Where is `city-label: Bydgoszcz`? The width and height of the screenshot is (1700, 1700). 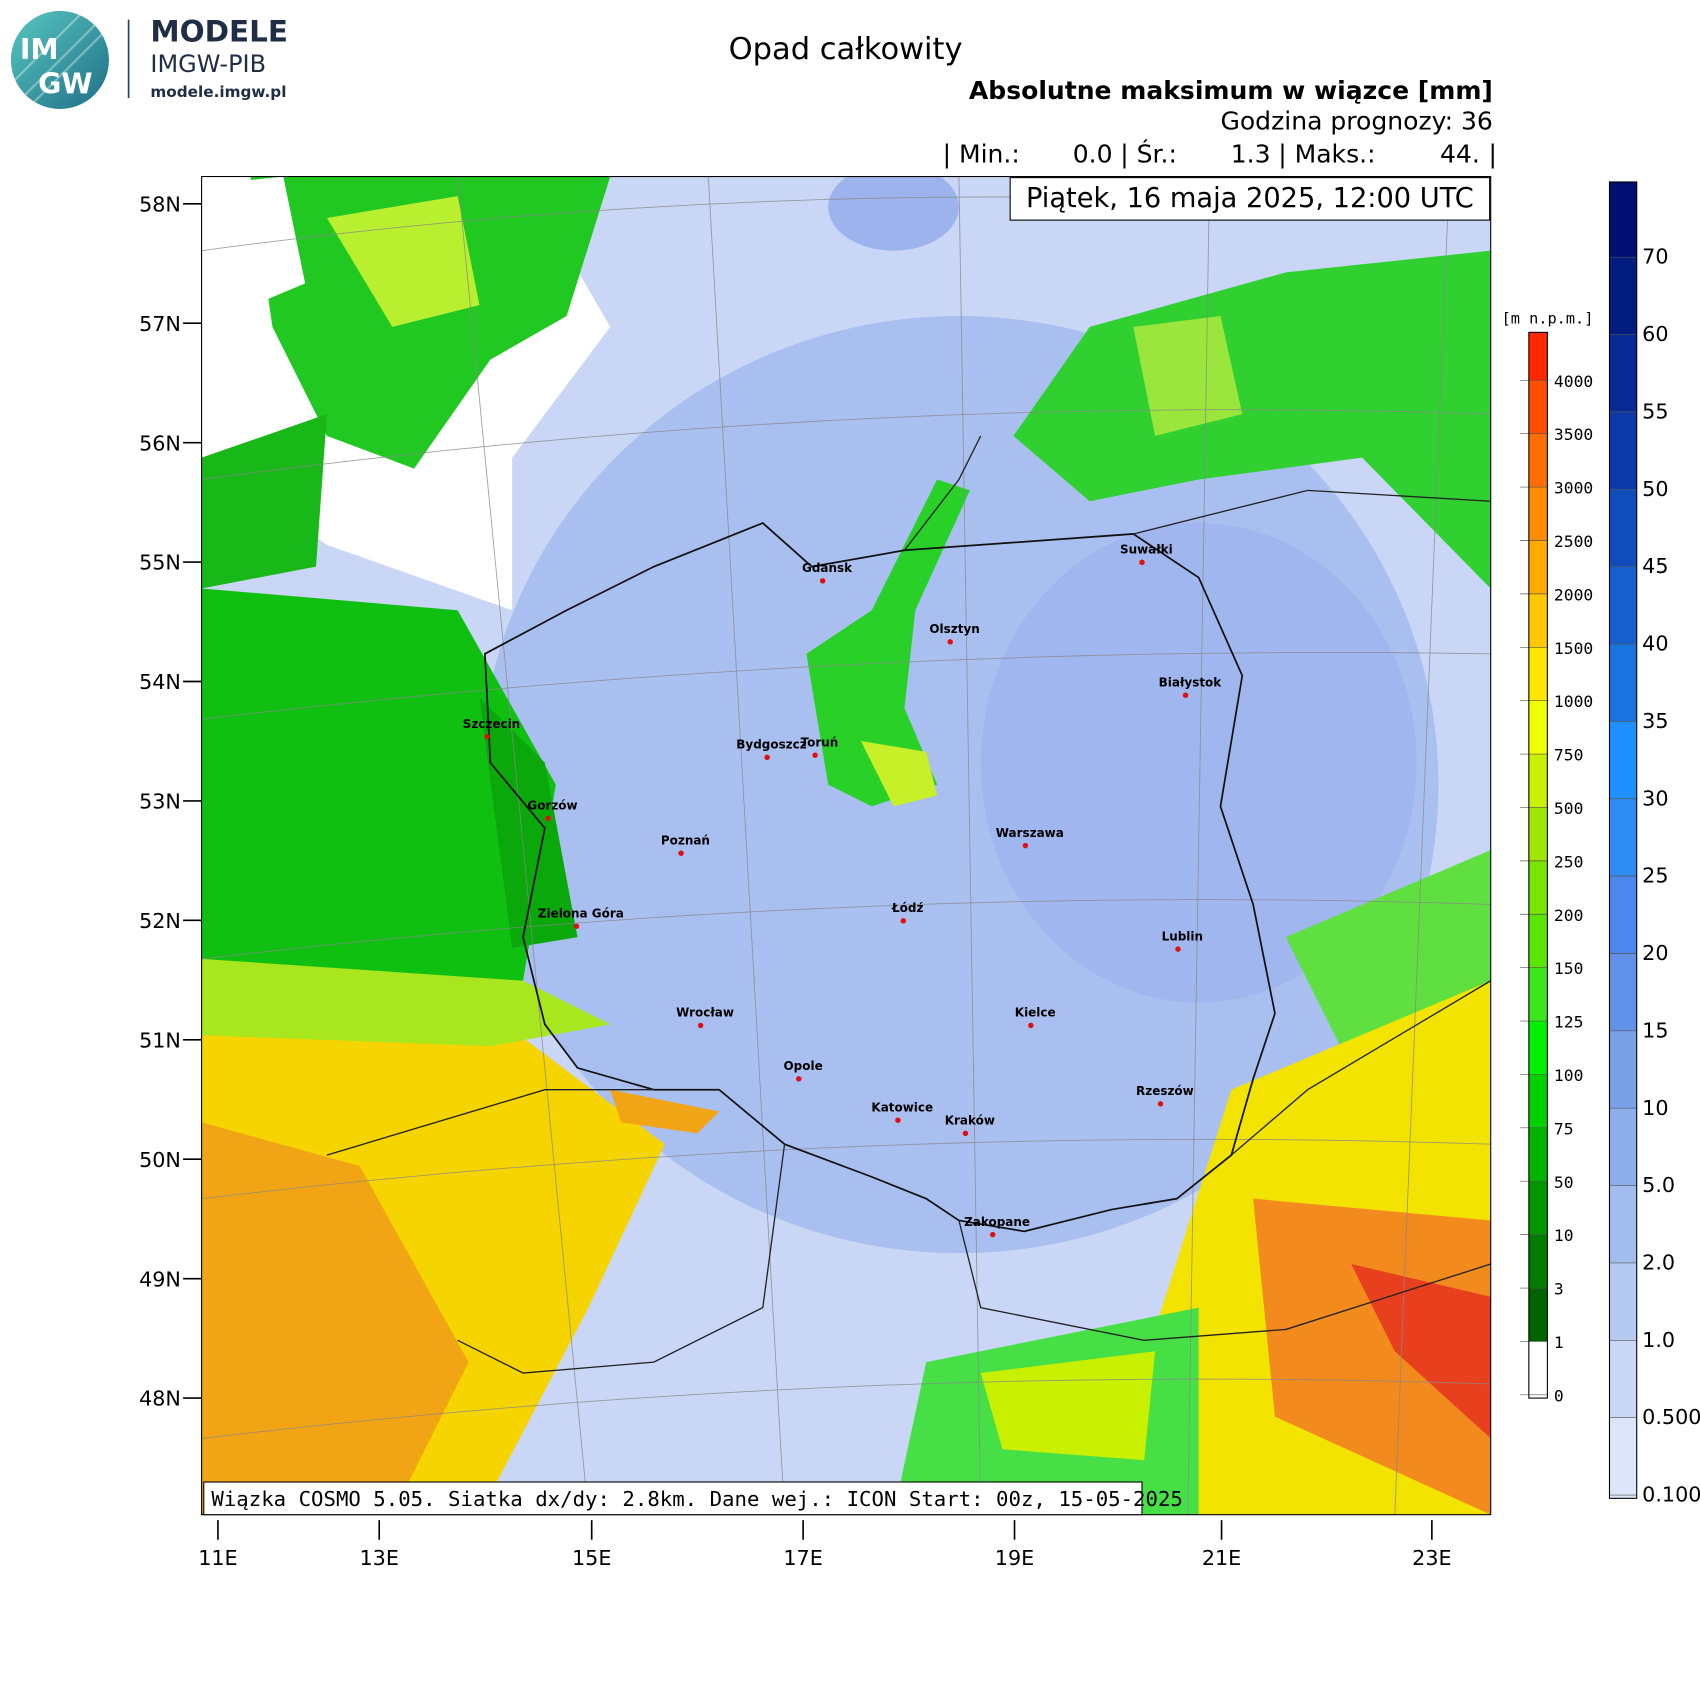 city-label: Bydgoszcz is located at coordinates (771, 745).